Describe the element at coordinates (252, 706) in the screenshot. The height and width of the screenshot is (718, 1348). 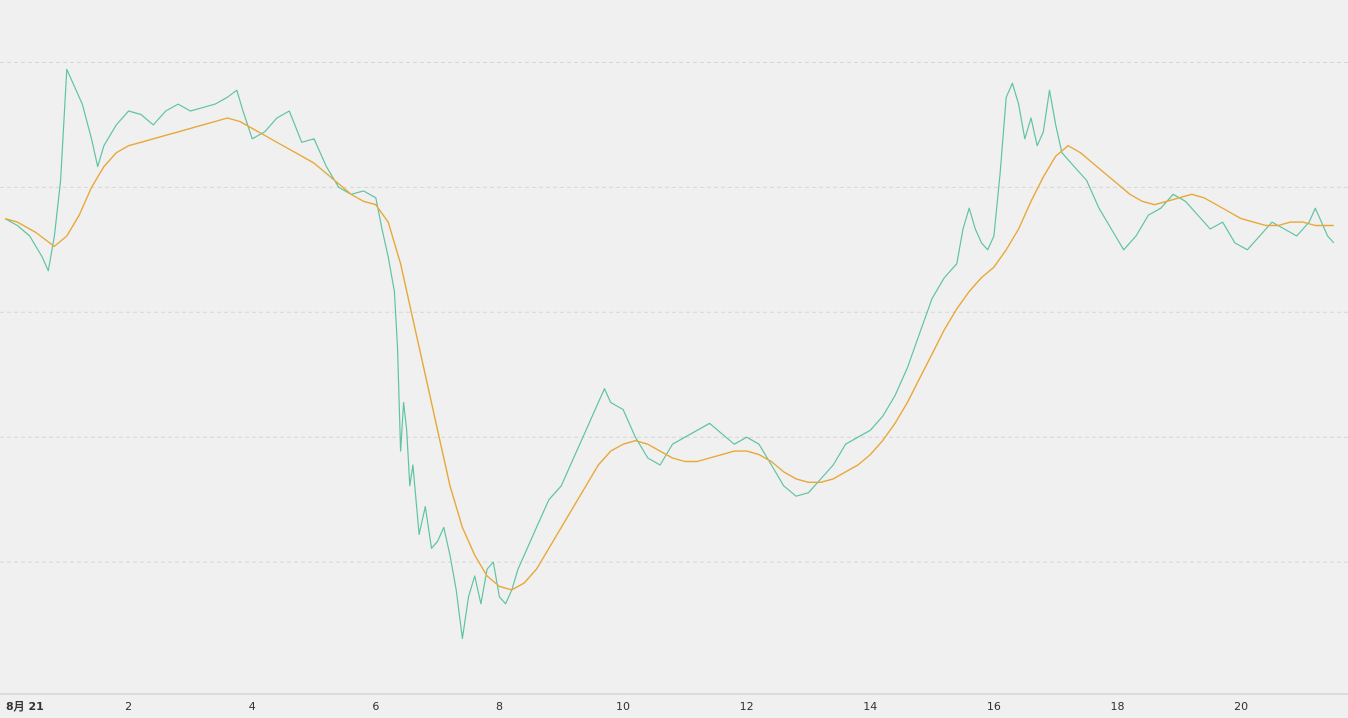
I see `x-tick-label: 4` at that location.